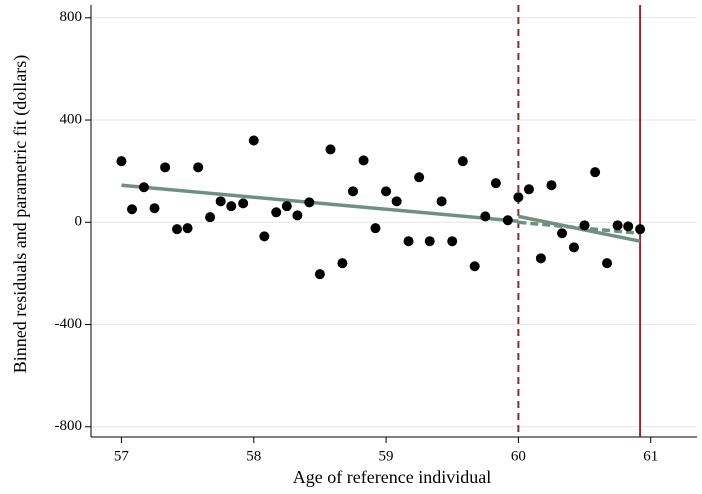 The width and height of the screenshot is (702, 494). I want to click on x-tick-label: 57, so click(122, 456).